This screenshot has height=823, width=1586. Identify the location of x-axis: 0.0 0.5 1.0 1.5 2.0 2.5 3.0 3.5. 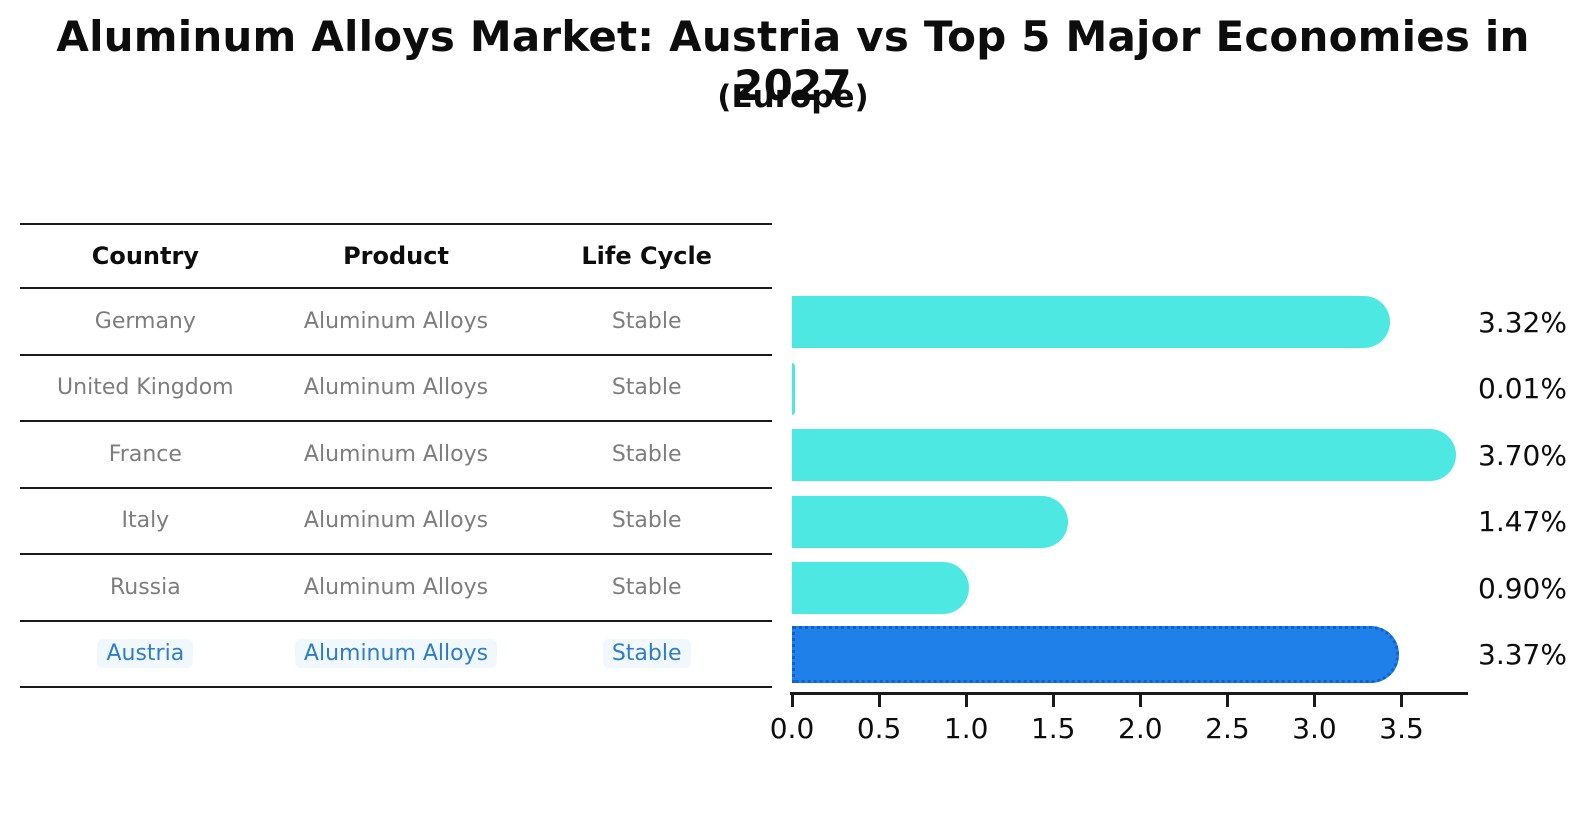
(1119, 722).